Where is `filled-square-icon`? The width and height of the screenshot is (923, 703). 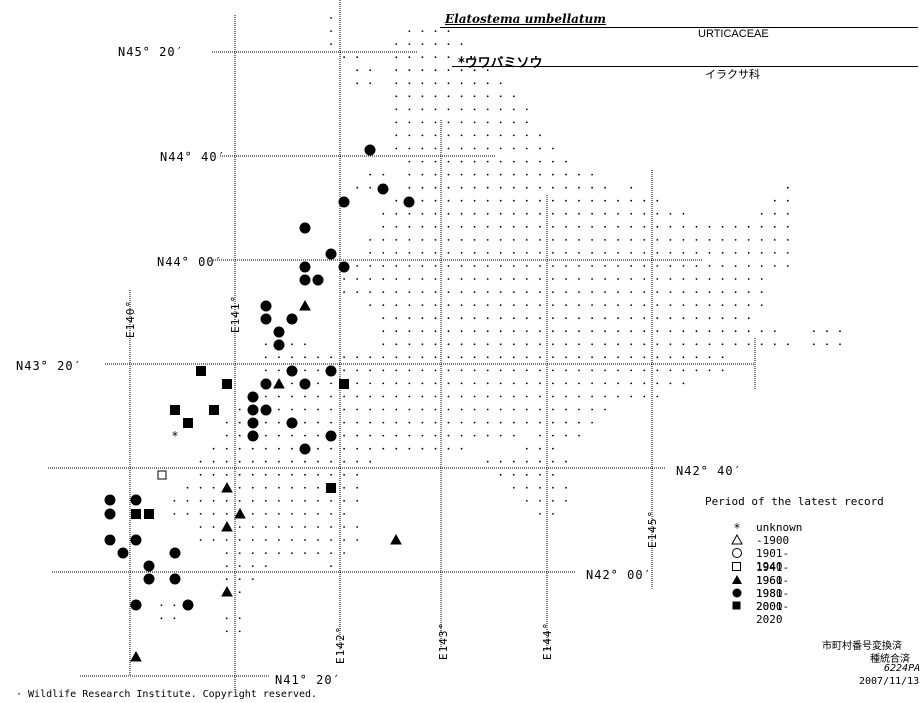
filled-square-icon is located at coordinates (737, 606).